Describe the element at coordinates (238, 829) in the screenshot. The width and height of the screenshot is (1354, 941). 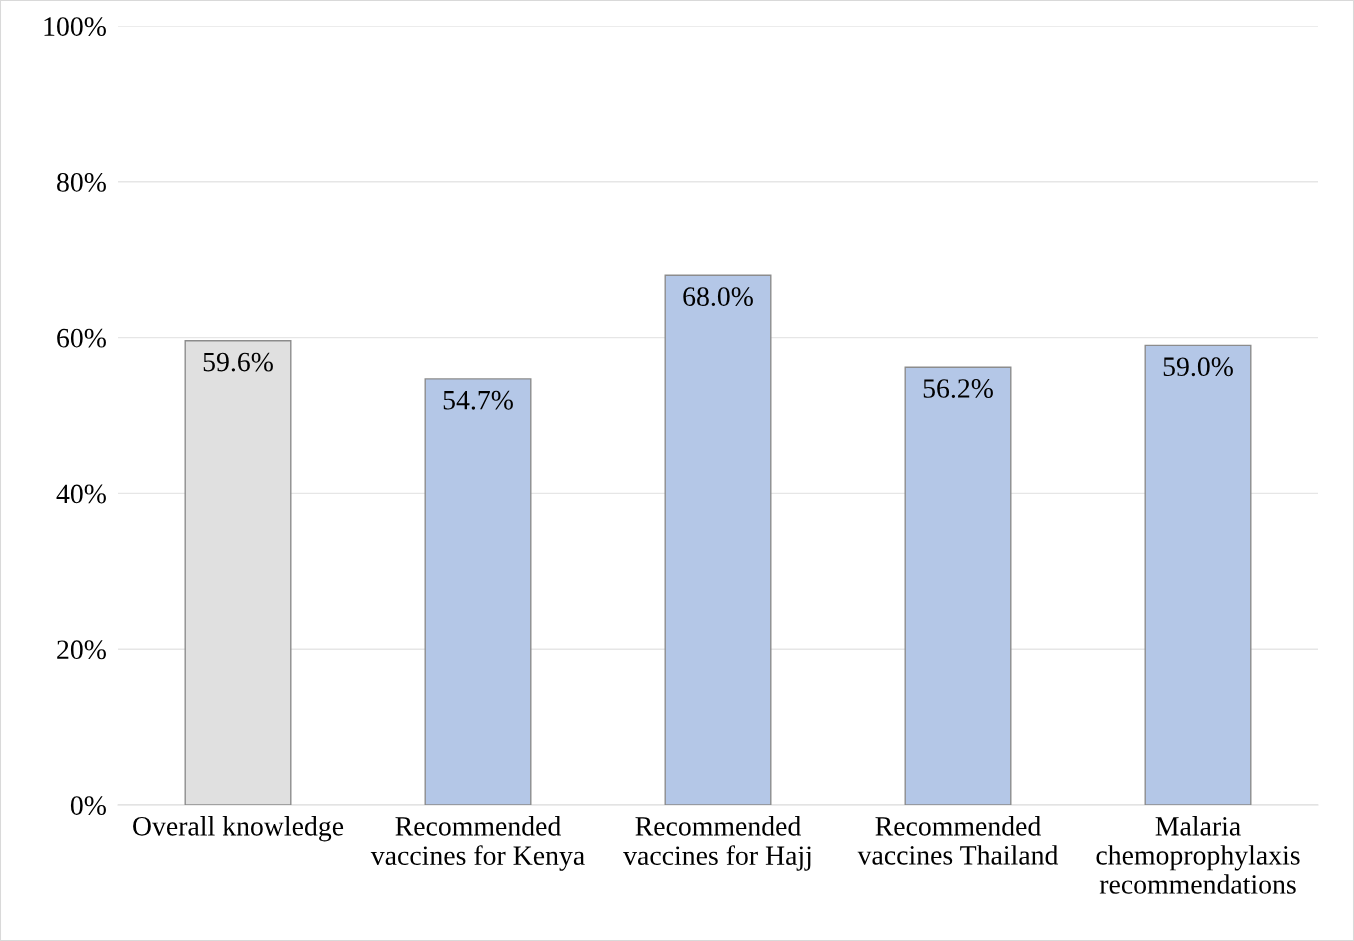
I see `x-tick-label: Overall knowledge` at that location.